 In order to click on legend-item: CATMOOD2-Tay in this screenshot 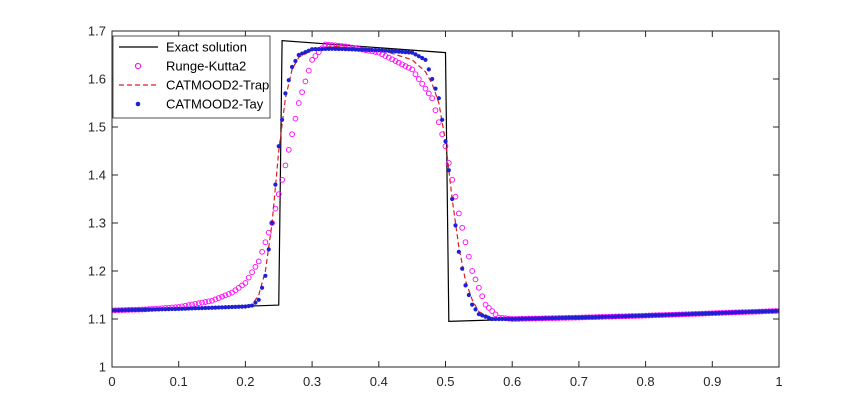, I will do `click(199, 104)`.